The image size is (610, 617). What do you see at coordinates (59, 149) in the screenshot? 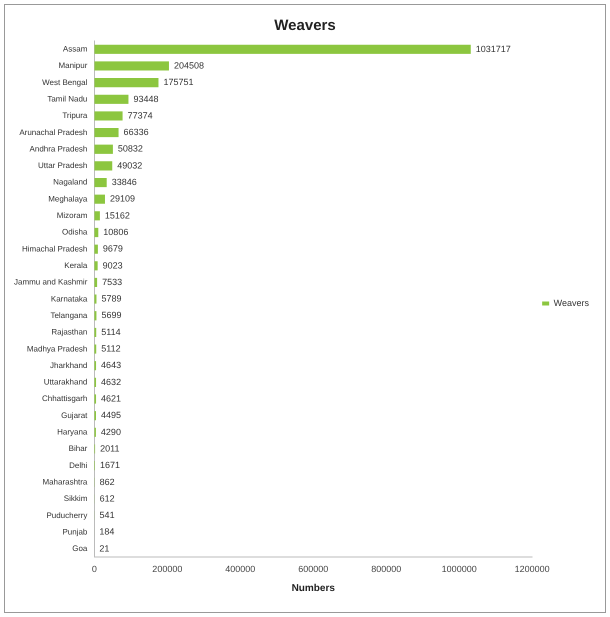
I see `y-tick-label: Andhra Pradesh` at bounding box center [59, 149].